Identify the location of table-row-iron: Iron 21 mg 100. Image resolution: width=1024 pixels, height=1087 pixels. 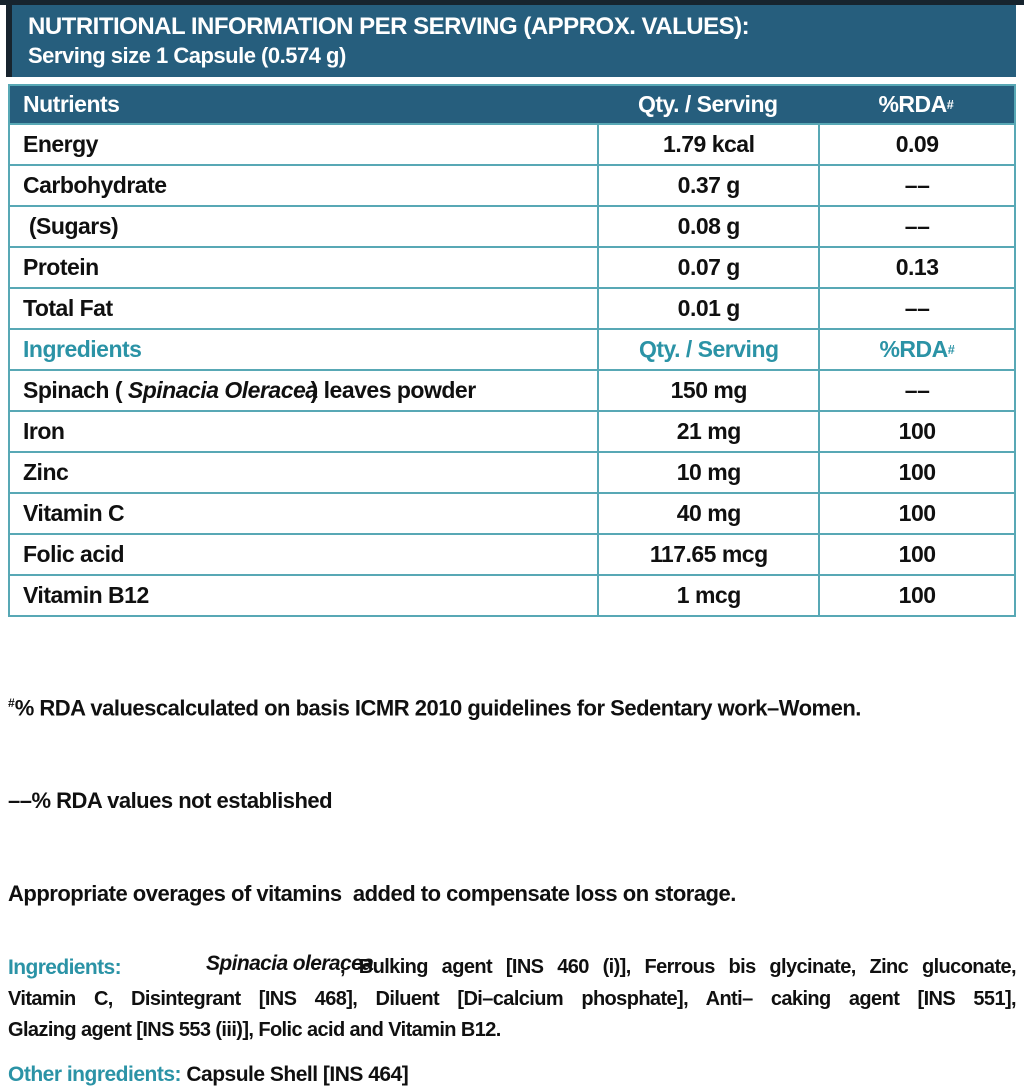
(512, 430).